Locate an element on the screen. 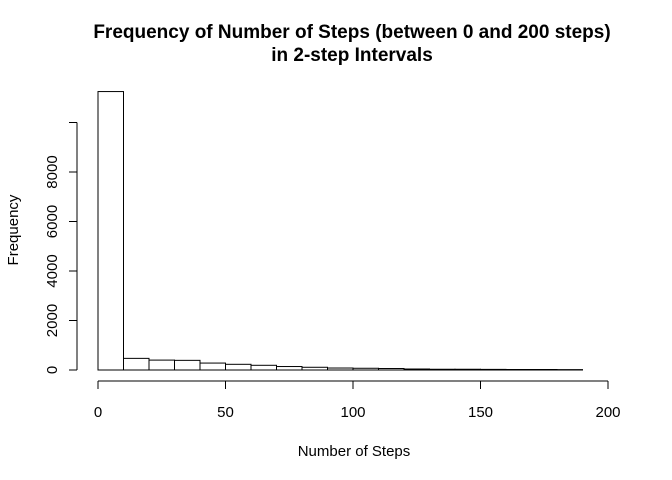  y-tick-label: 8000 is located at coordinates (52, 171).